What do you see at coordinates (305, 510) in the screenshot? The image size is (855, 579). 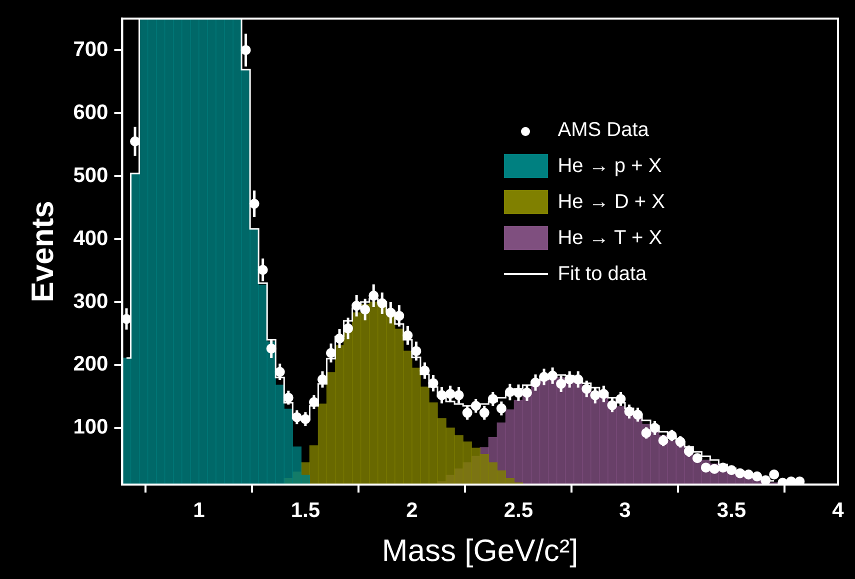 I see `x-tick-label: 1.5` at bounding box center [305, 510].